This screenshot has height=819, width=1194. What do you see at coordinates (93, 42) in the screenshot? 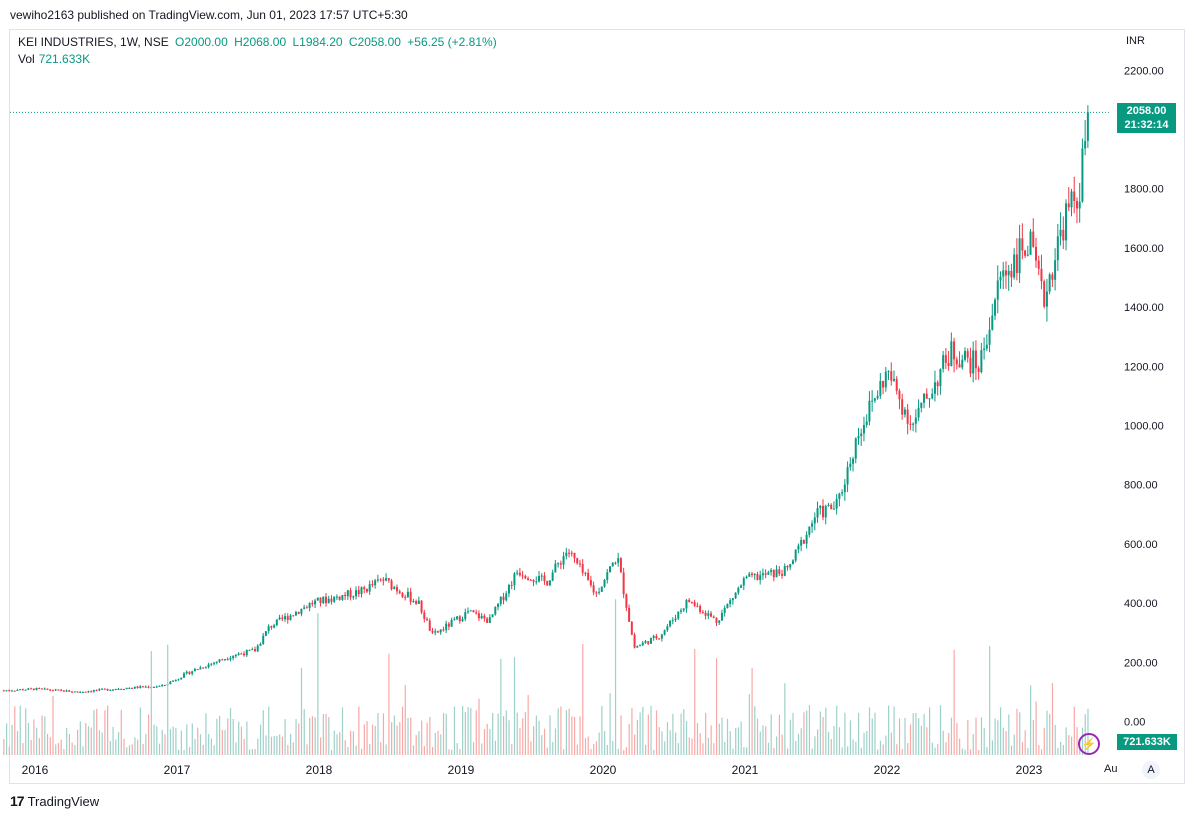
I see `symbol-label: KEI INDUSTRIES, 1W, NSE` at bounding box center [93, 42].